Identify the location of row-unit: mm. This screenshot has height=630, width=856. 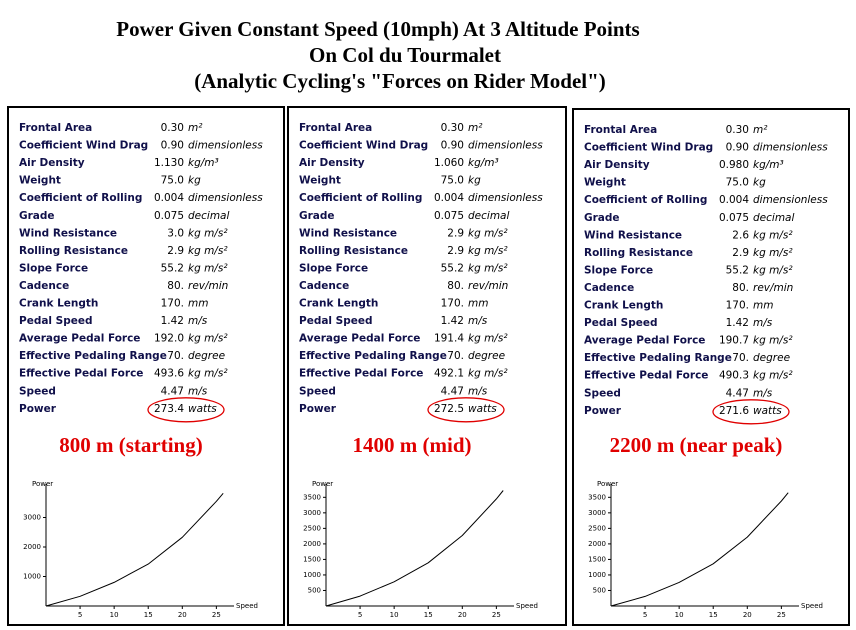
(763, 306).